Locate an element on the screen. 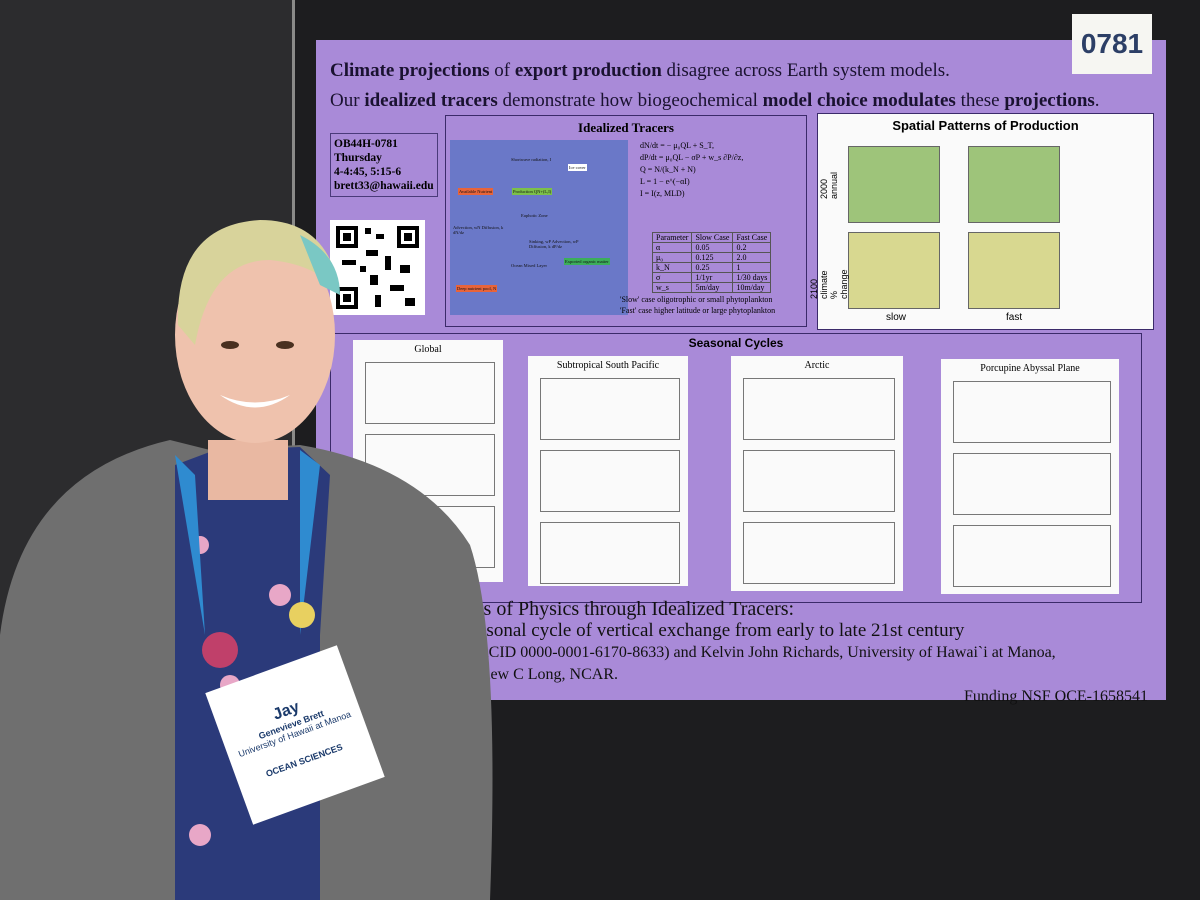 Image resolution: width=1200 pixels, height=900 pixels. table-cell: 0.25 is located at coordinates (712, 267).